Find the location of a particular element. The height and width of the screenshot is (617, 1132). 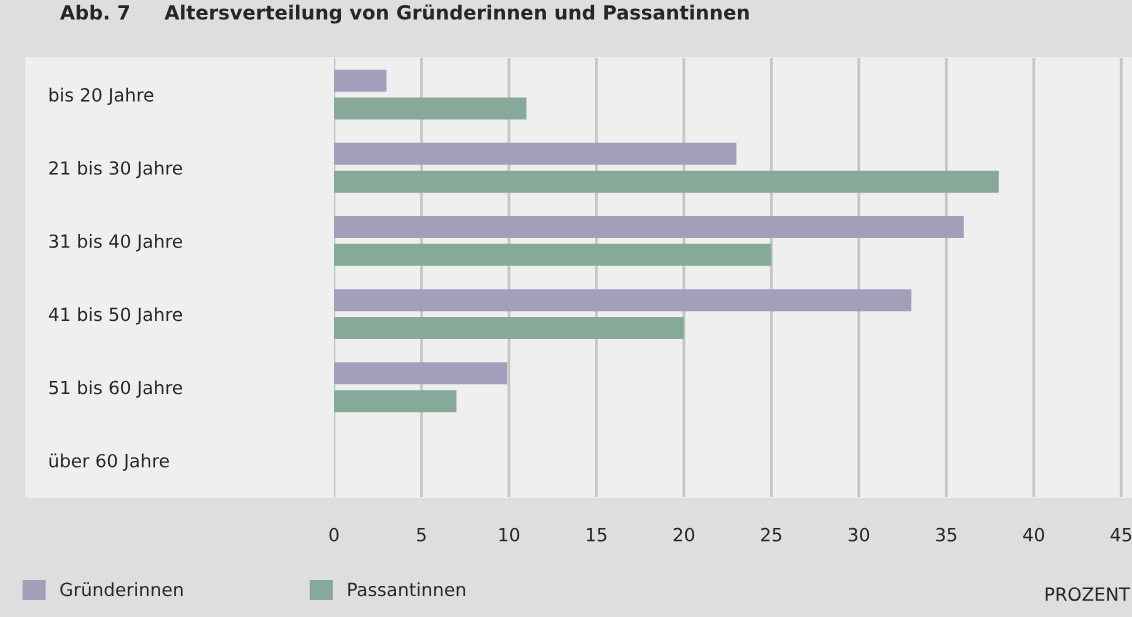

x-tick-label: 45 is located at coordinates (1121, 535).